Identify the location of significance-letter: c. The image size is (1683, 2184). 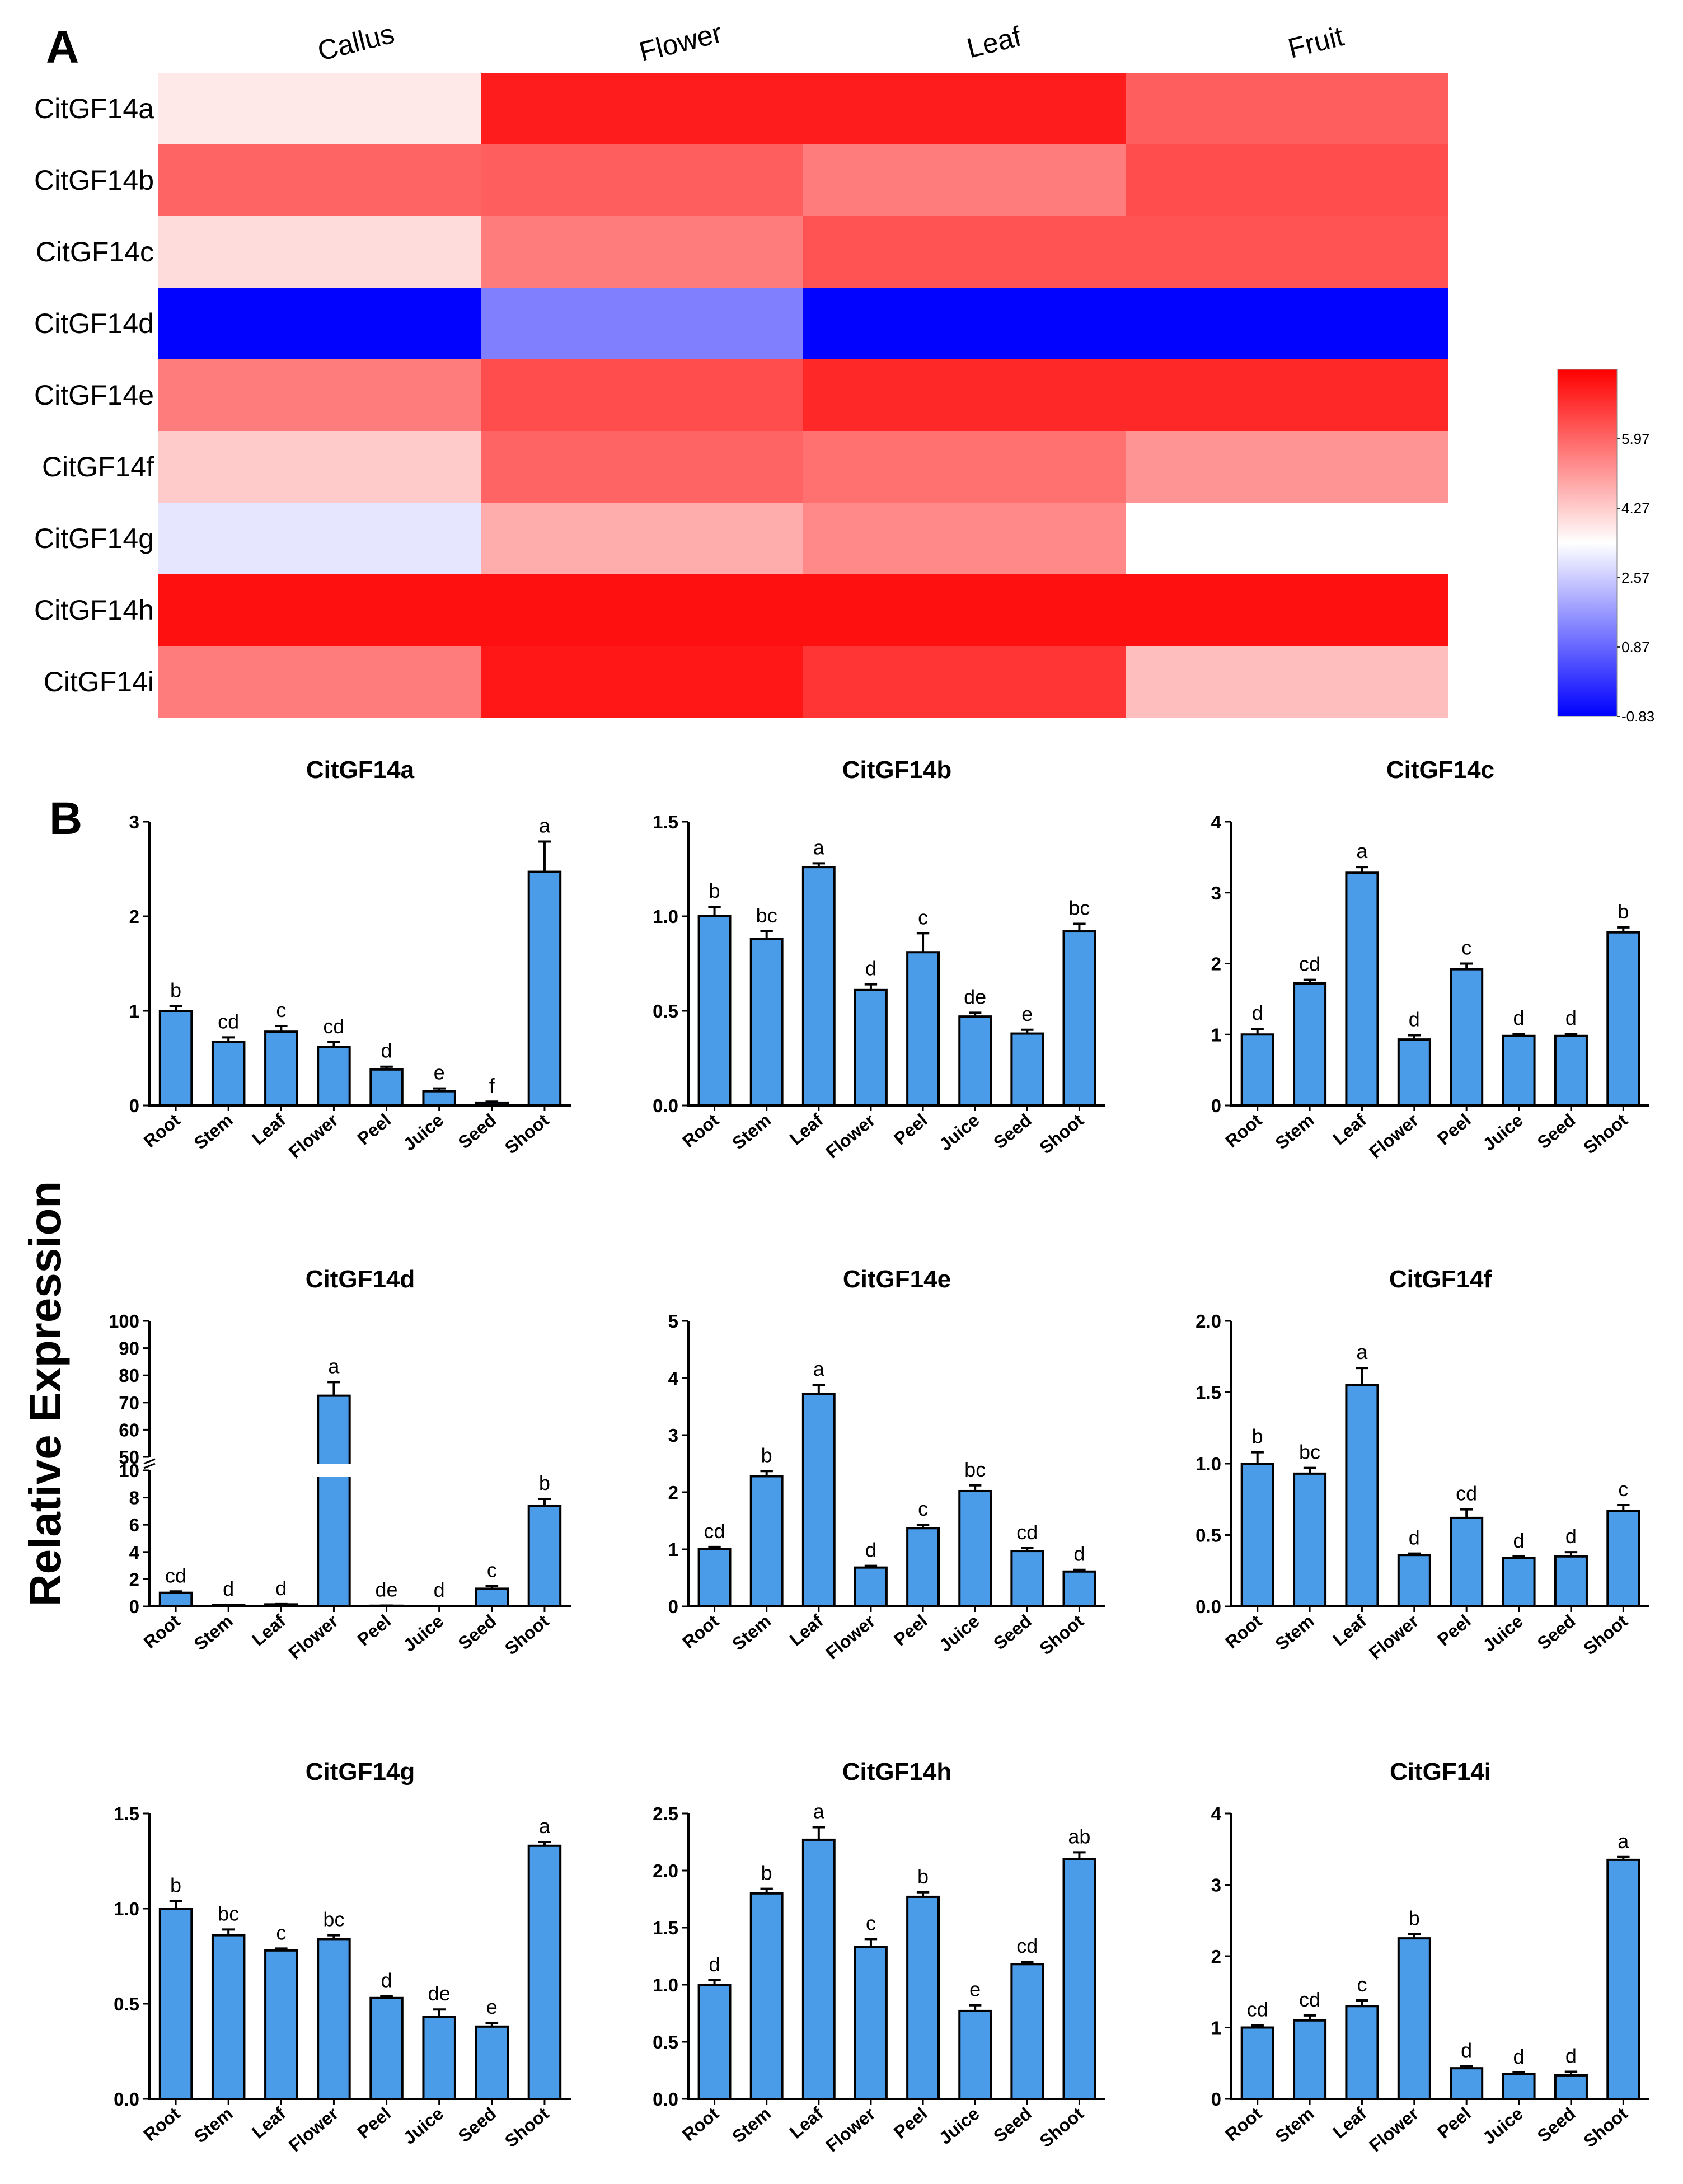
(281, 1933).